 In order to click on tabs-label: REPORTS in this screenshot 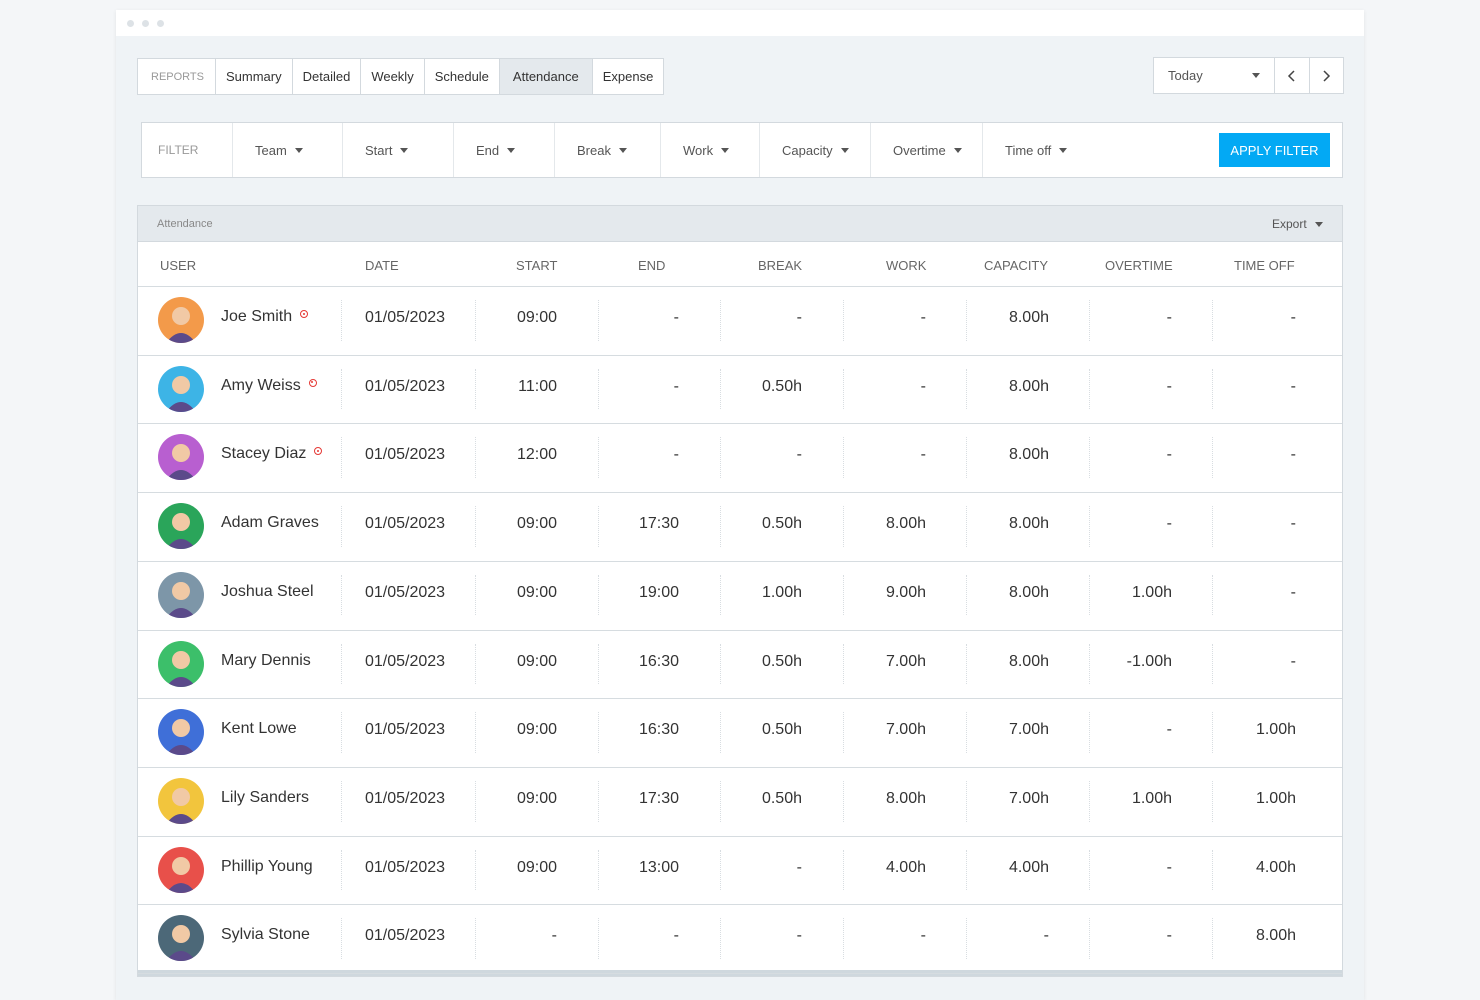, I will do `click(177, 76)`.